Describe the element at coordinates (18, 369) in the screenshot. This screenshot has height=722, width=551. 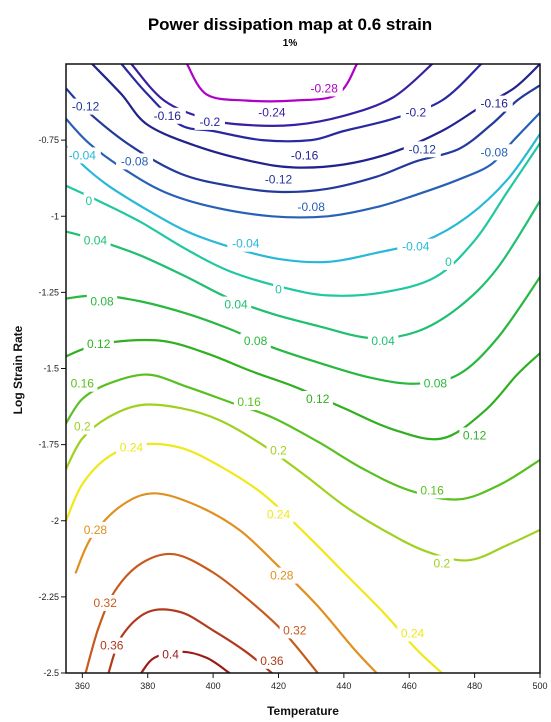
I see `y-axis-label: Log Strain Rate` at that location.